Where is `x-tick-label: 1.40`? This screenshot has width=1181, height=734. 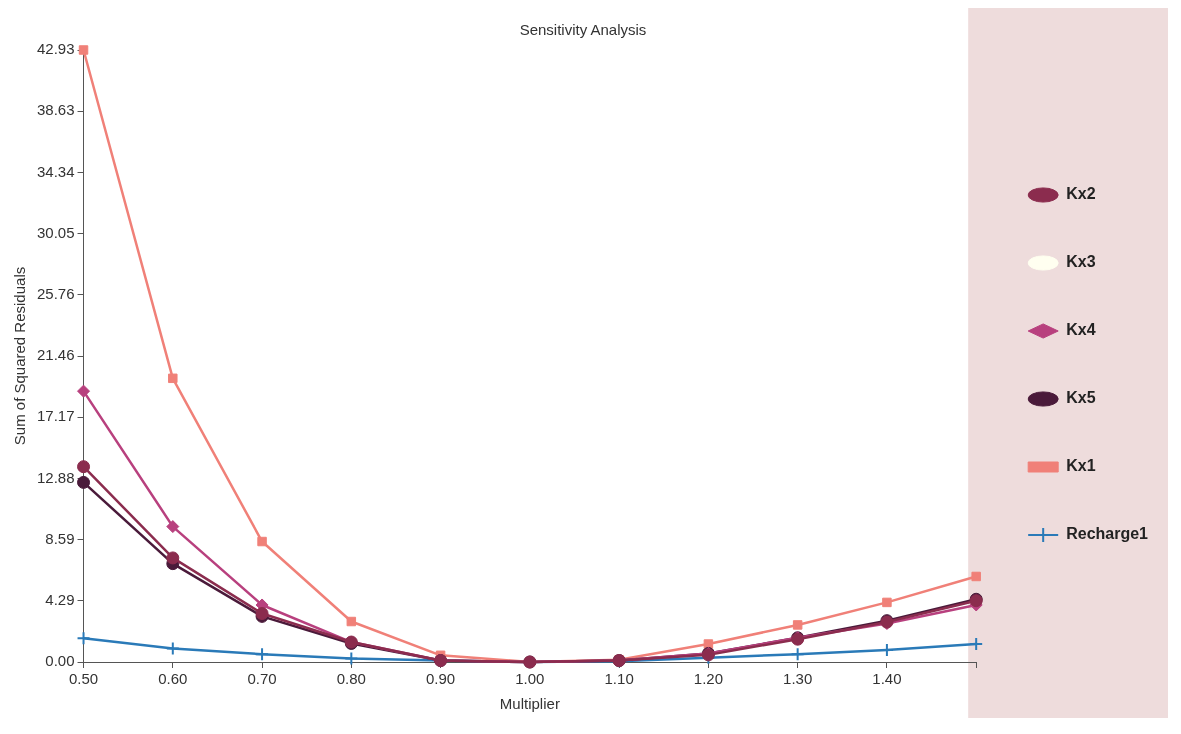
x-tick-label: 1.40 is located at coordinates (887, 679).